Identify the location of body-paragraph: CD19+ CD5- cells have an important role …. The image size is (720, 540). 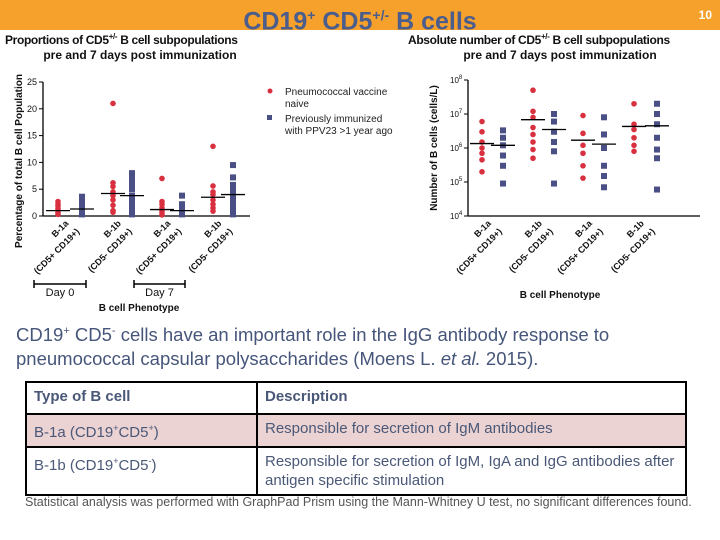
(356, 345).